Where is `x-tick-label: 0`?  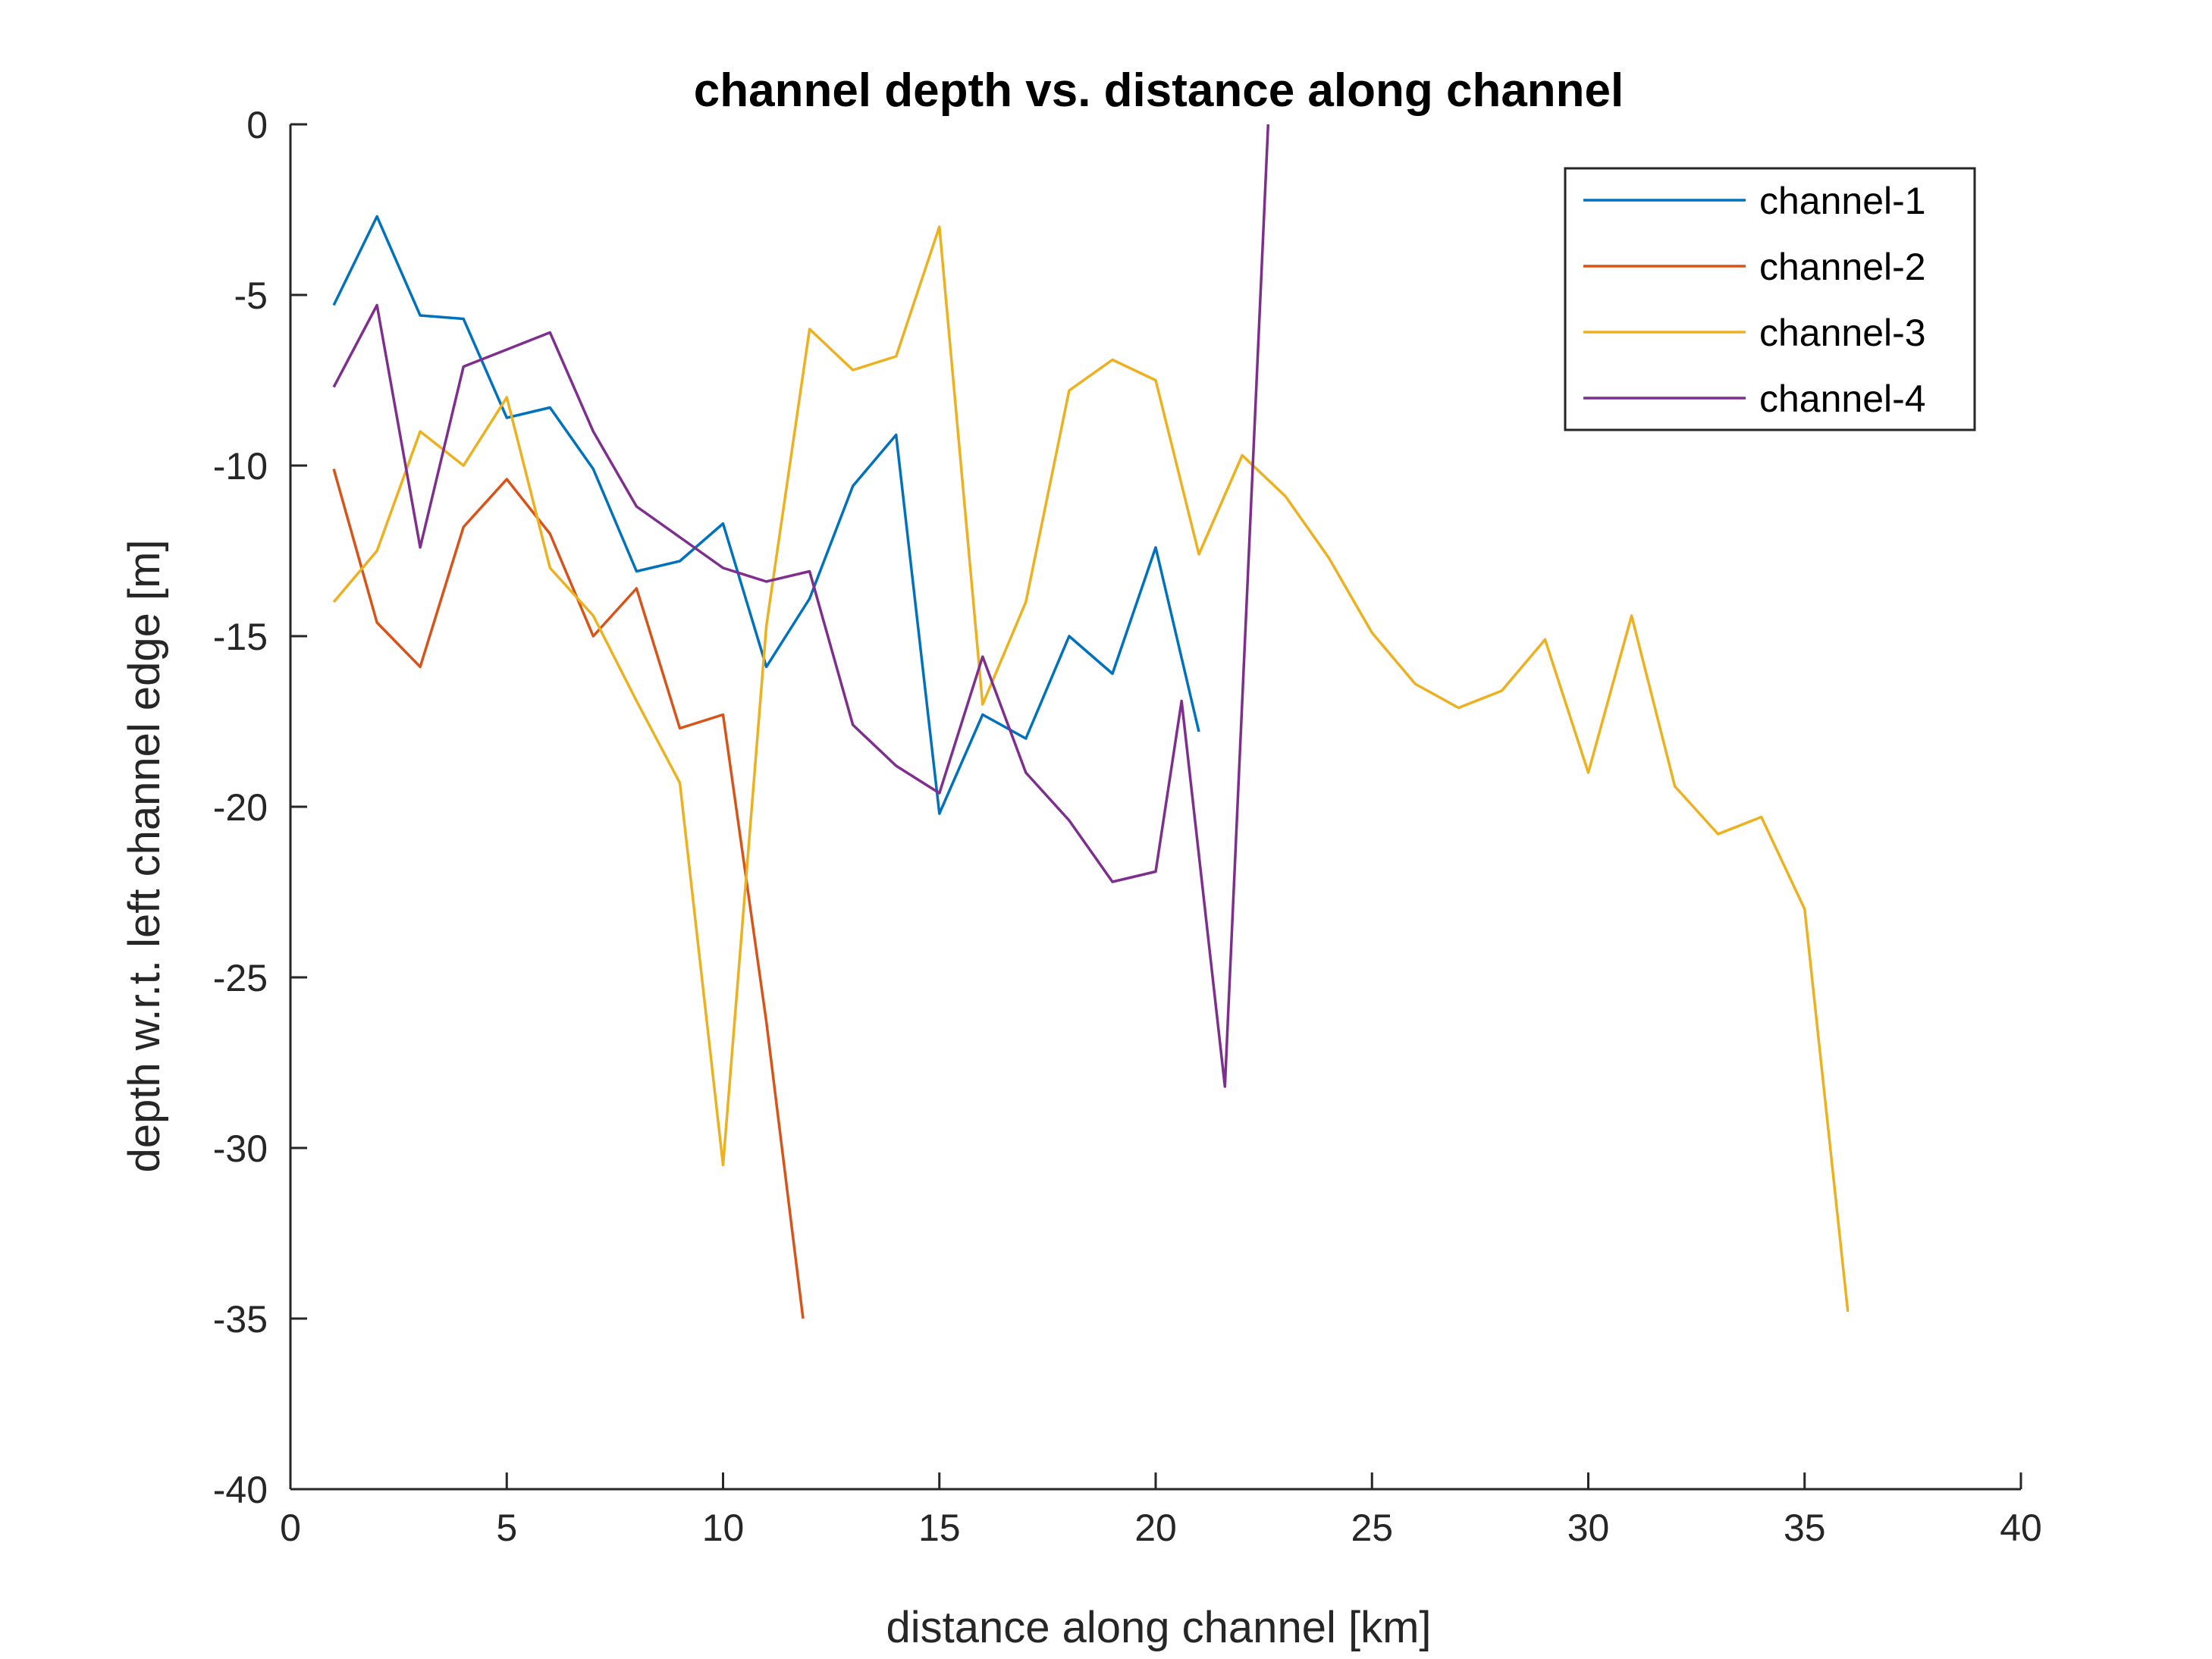 x-tick-label: 0 is located at coordinates (290, 1528).